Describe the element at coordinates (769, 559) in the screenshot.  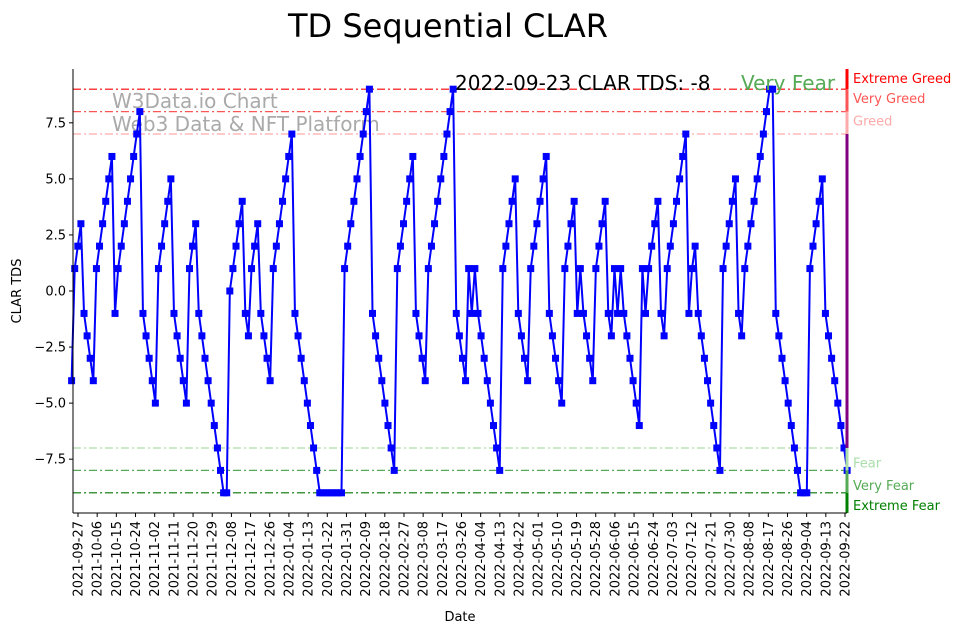
I see `x-tick-label: 2022-08-17` at that location.